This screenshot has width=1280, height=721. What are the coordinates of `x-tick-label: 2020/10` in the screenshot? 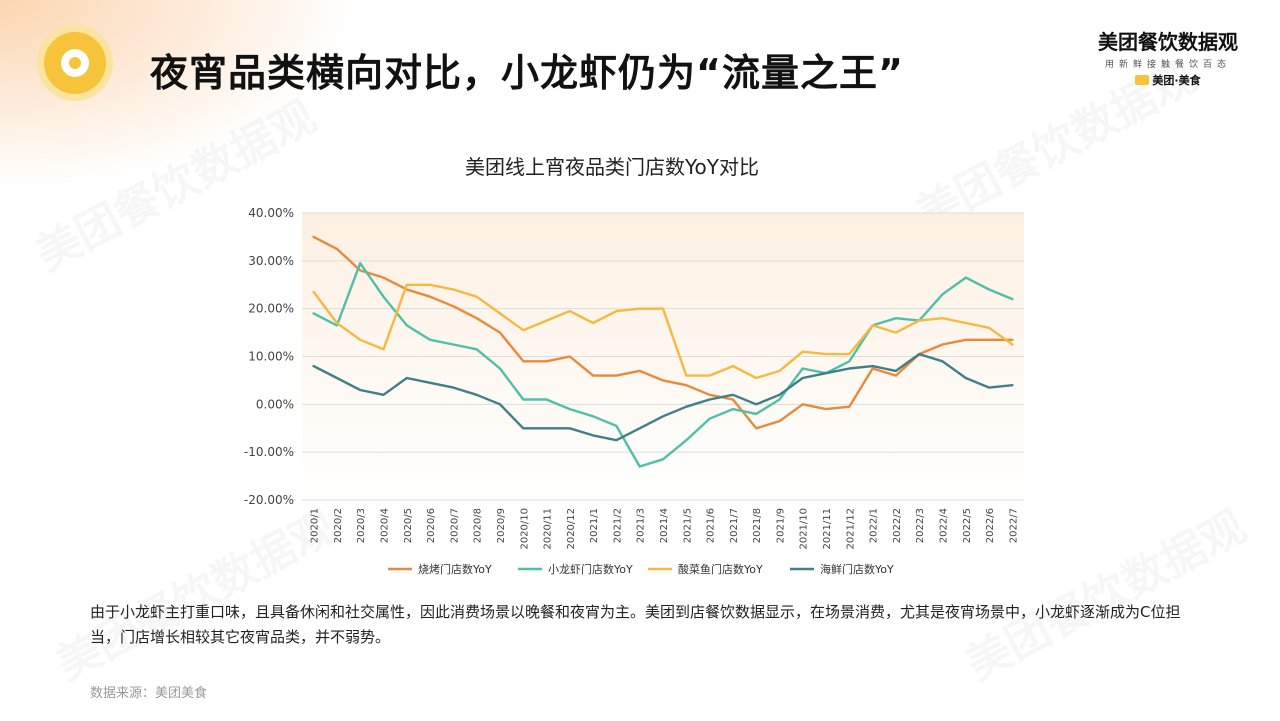 It's located at (524, 529).